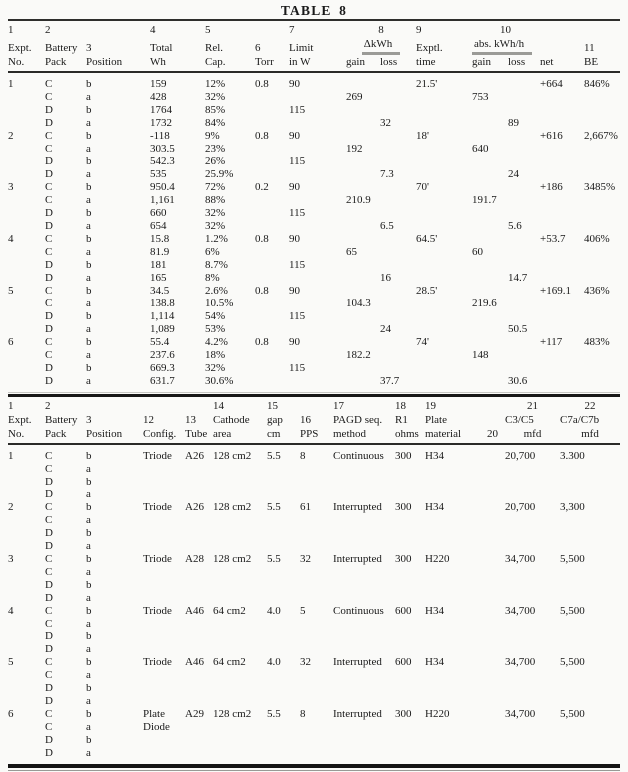 The image size is (628, 772). I want to click on table-cell: a, so click(88, 675).